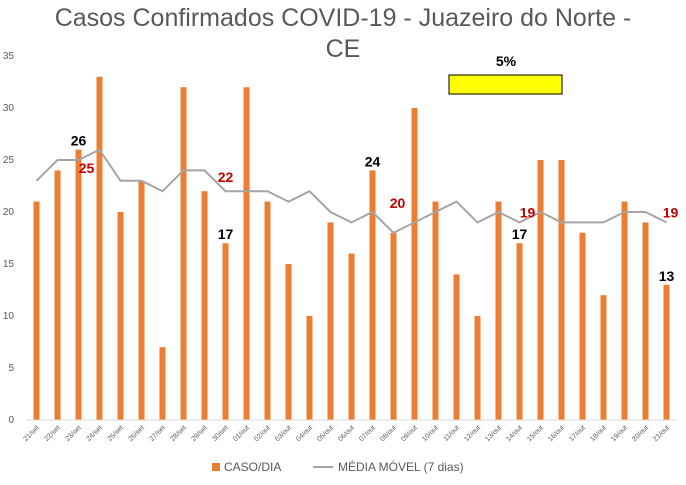 The image size is (686, 485). Describe the element at coordinates (283, 433) in the screenshot. I see `x-tick-label: 03/out` at that location.